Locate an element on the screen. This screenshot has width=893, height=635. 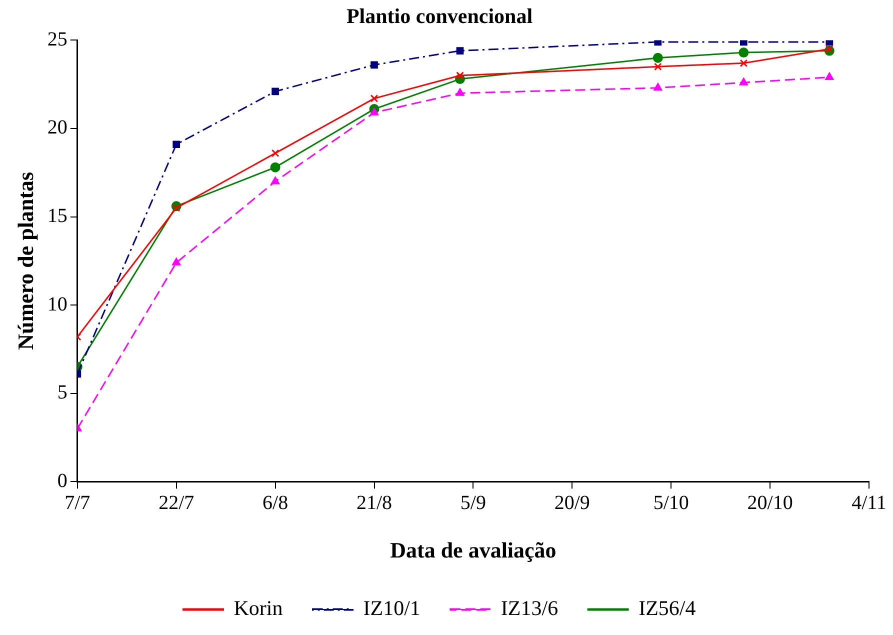
legend-label: IZ13/6 is located at coordinates (529, 608).